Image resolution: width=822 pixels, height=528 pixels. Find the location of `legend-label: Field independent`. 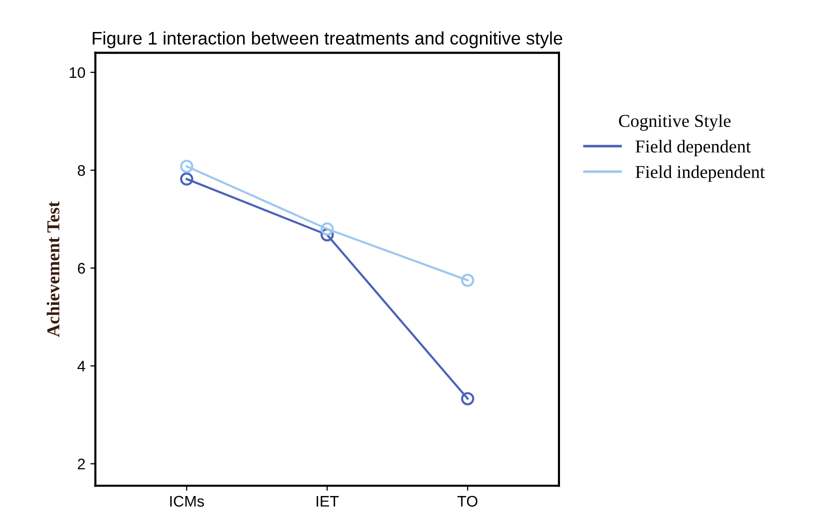

legend-label: Field independent is located at coordinates (700, 173).